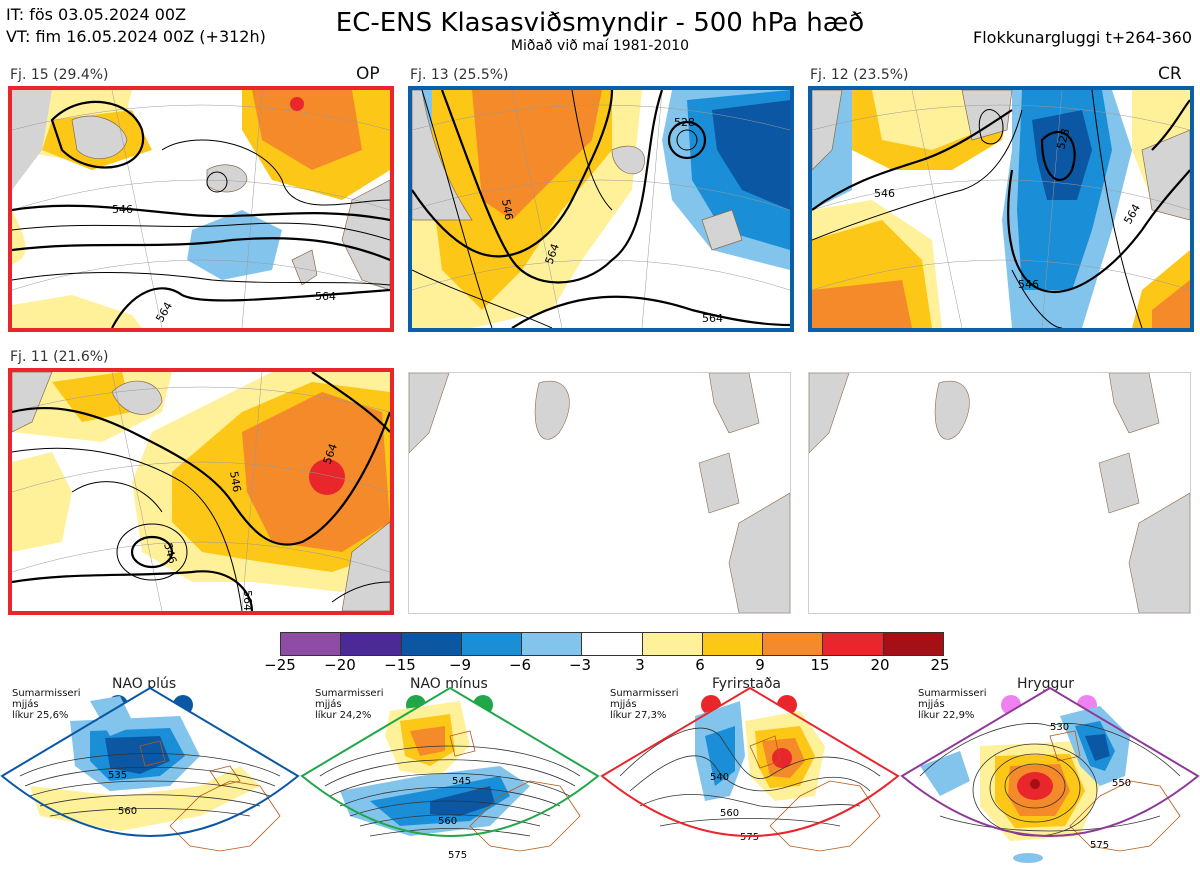  I want to click on cluster-map-1: 546 564 564, so click(201, 209).